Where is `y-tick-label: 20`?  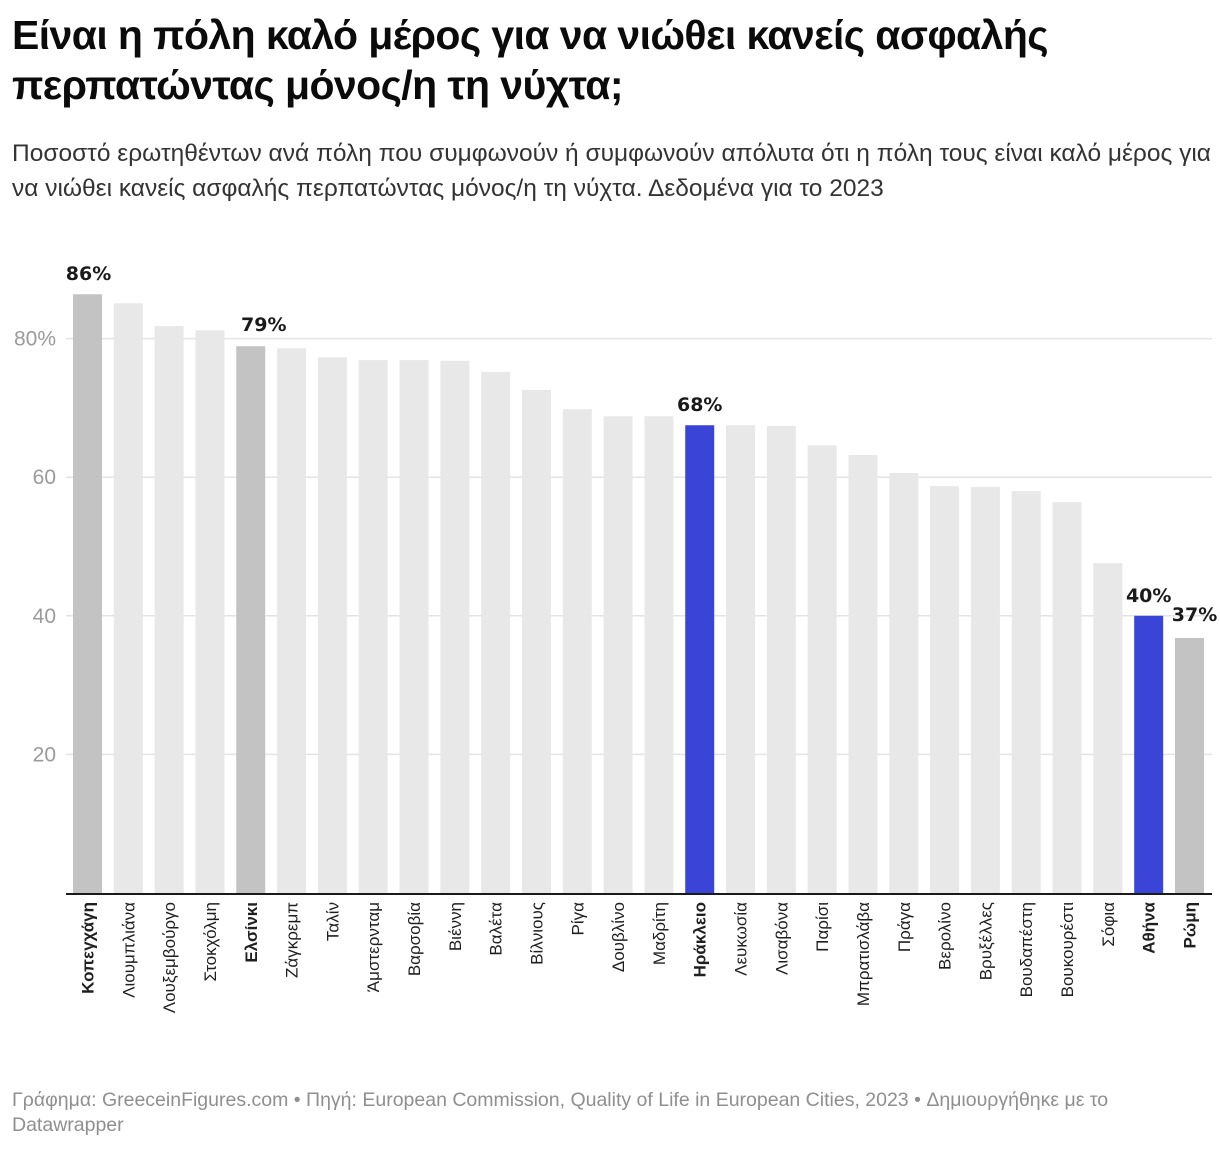
y-tick-label: 20 is located at coordinates (44, 754).